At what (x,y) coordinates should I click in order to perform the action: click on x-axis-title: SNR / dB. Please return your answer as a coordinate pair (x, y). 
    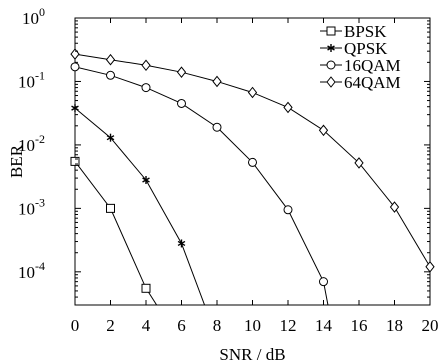
    Looking at the image, I should click on (252, 354).